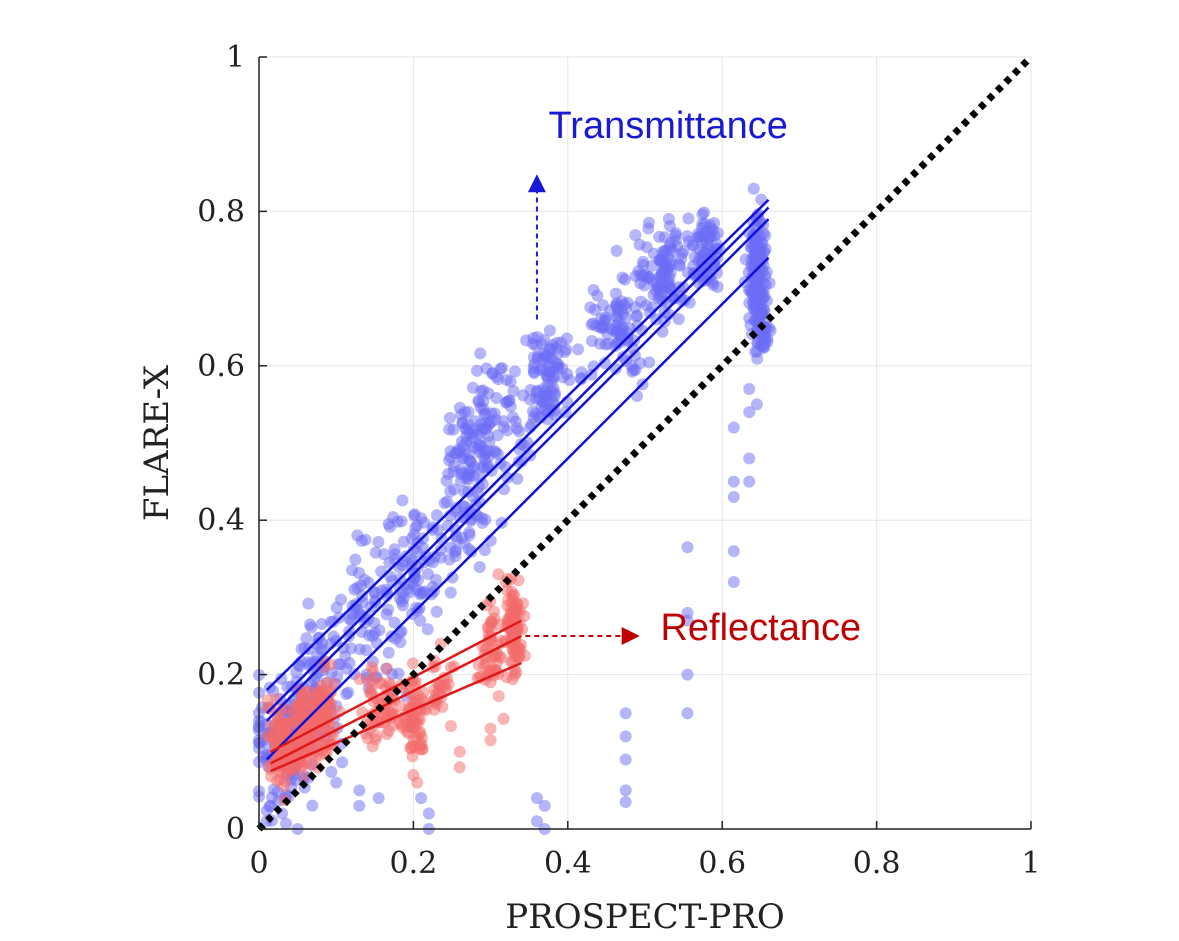 The image size is (1179, 941). Describe the element at coordinates (235, 57) in the screenshot. I see `y-tick-label-5: 1` at that location.